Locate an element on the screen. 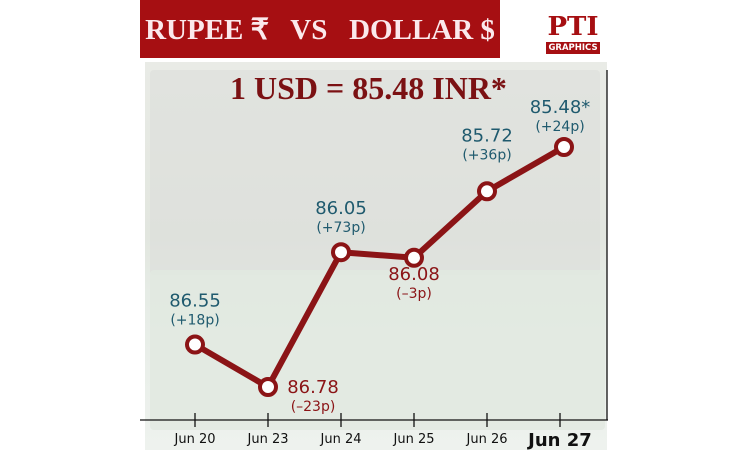 The image size is (750, 450). value-label: 86.78 is located at coordinates (313, 387).